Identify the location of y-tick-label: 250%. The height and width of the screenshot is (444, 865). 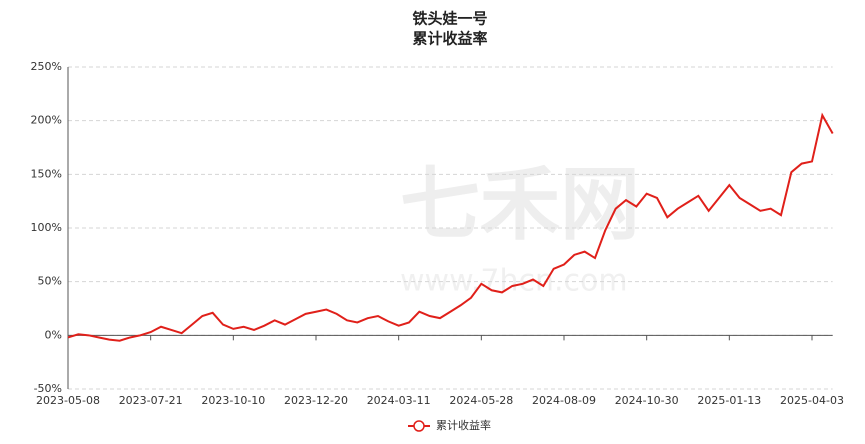
(46, 66).